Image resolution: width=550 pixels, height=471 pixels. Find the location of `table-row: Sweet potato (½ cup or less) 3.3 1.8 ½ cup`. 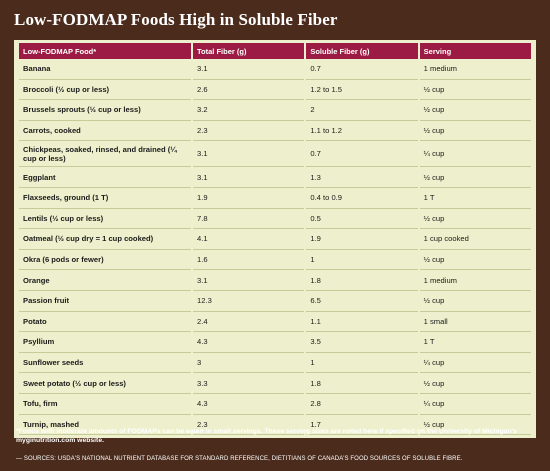

table-row: Sweet potato (½ cup or less) 3.3 1.8 ½ cup is located at coordinates (275, 383).